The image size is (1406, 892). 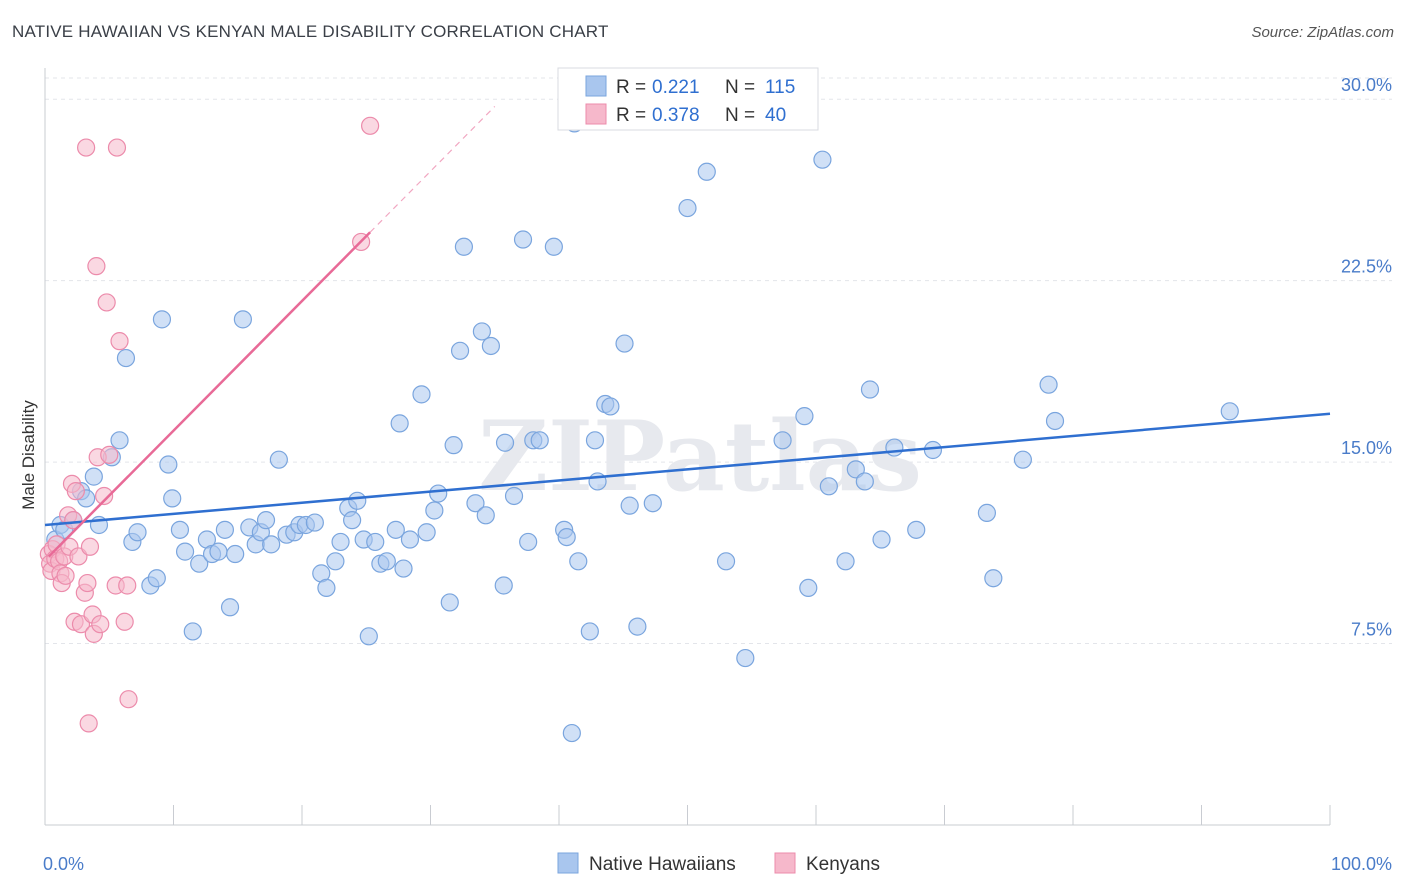 What do you see at coordinates (676, 87) in the screenshot?
I see `legend-r-value: 0.221` at bounding box center [676, 87].